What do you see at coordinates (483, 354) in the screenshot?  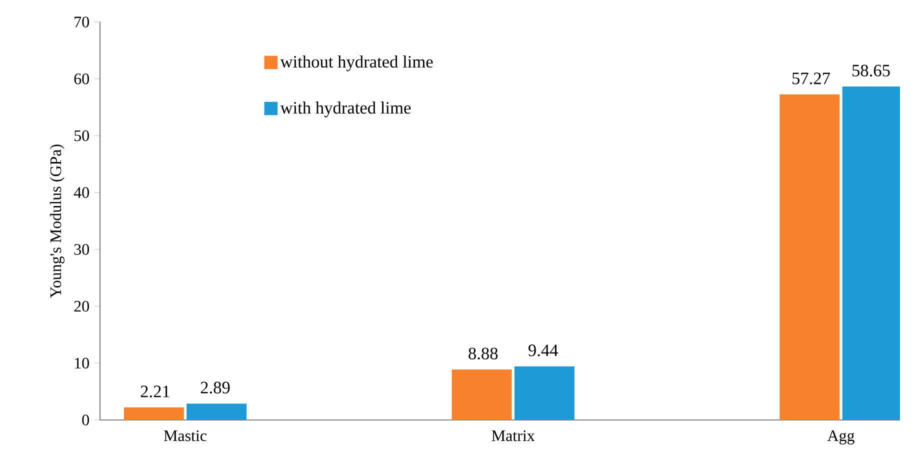 I see `data-label: 8.88` at bounding box center [483, 354].